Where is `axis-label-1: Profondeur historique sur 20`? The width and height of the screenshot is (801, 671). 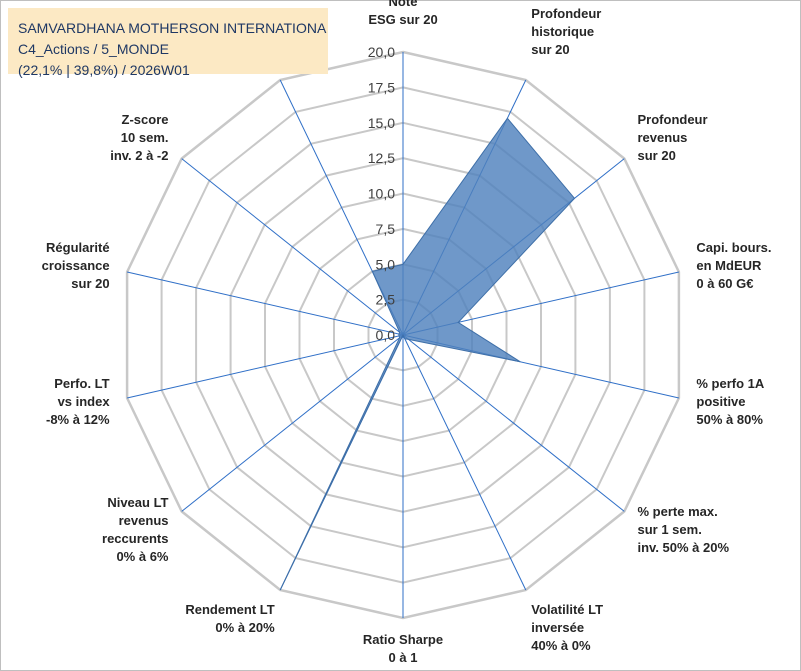 axis-label-1: Profondeur historique sur 20 is located at coordinates (566, 31).